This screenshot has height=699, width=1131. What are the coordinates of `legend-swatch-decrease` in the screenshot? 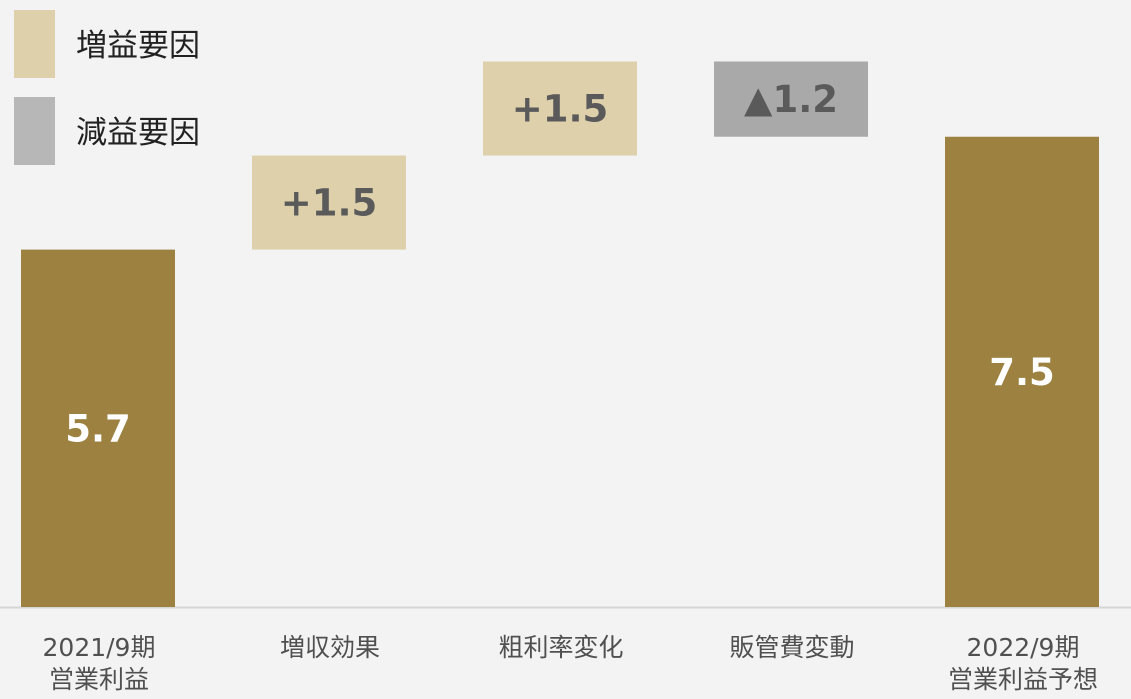 It's located at (34, 131).